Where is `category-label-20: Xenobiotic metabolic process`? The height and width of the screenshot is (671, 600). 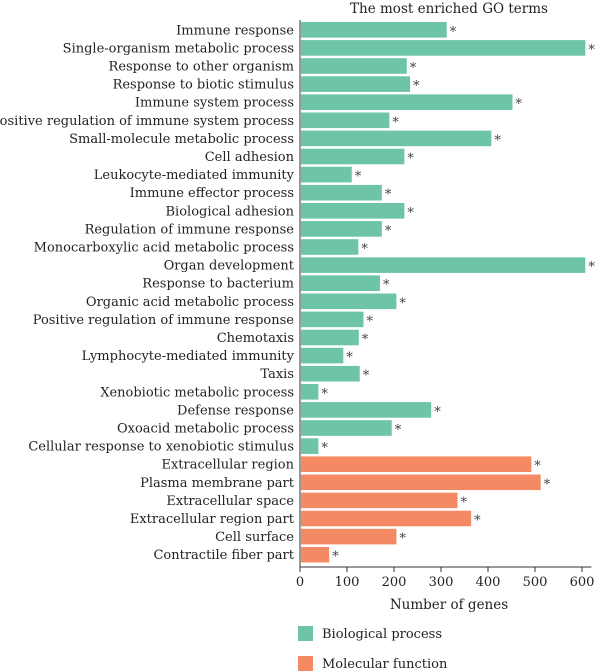
category-label-20: Xenobiotic metabolic process is located at coordinates (197, 392).